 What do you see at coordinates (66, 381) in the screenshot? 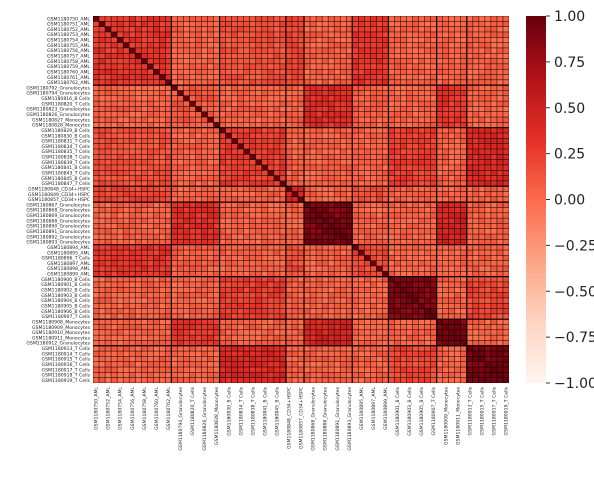
I see `y-tick-label: GSM1180919_T Cells` at bounding box center [66, 381].